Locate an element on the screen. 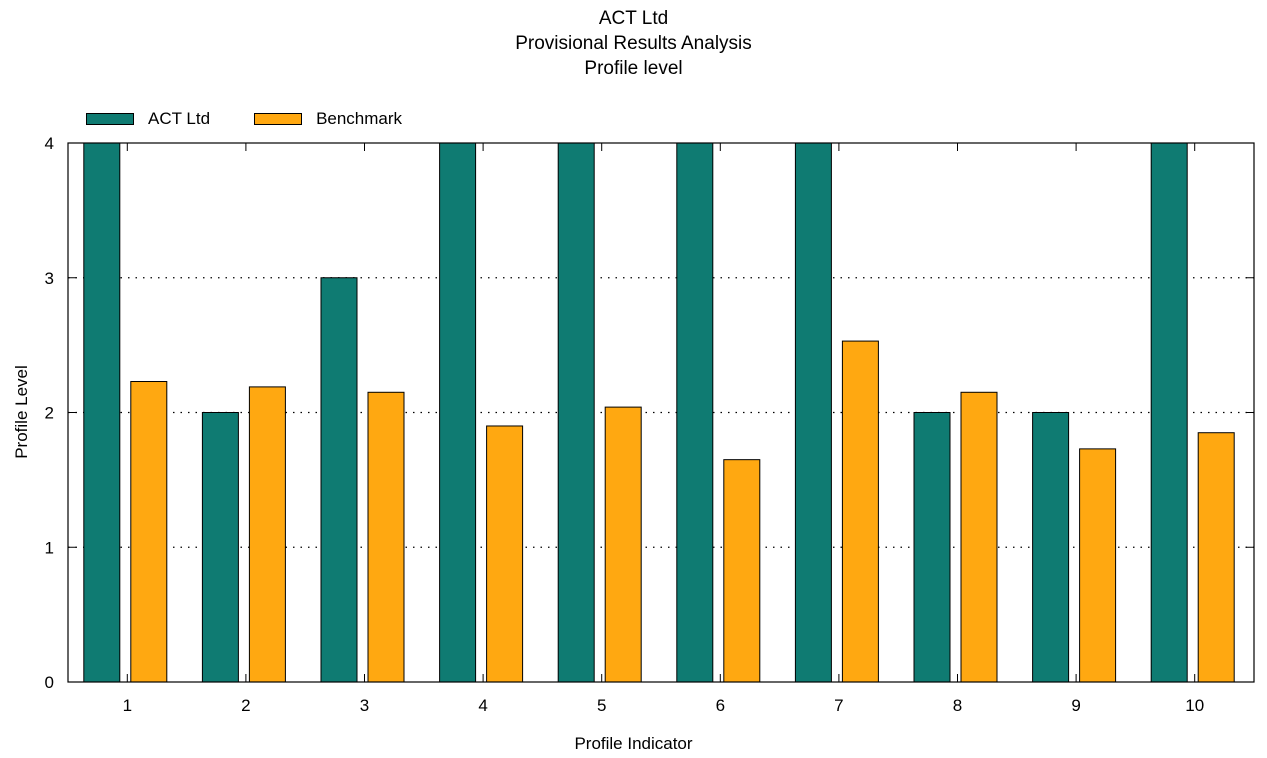 The image size is (1267, 758). x-tick-label: 7 is located at coordinates (838, 705).